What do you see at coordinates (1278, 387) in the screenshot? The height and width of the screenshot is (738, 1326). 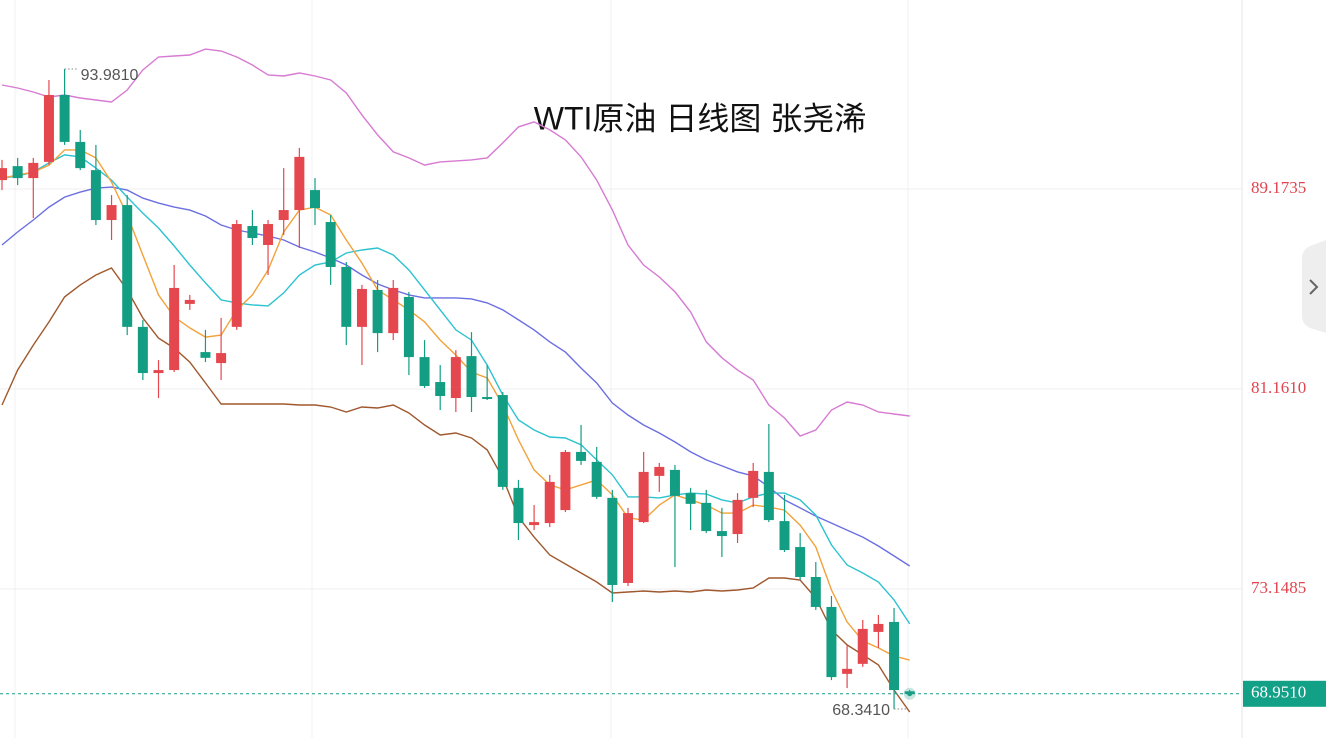 I see `y-tick-label: 81.1610` at bounding box center [1278, 387].